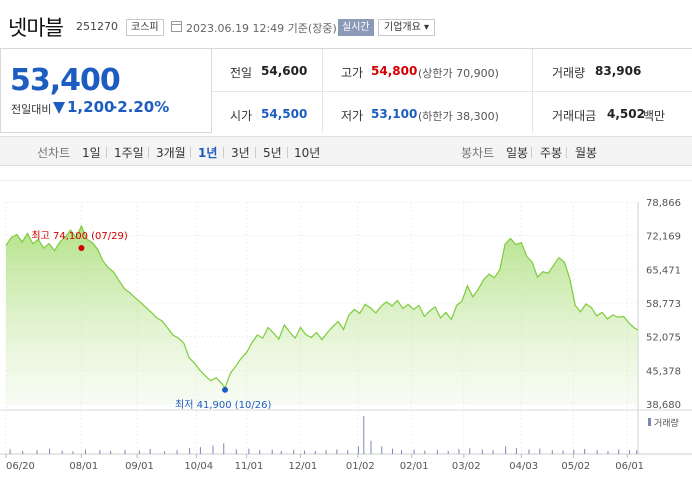 The image size is (692, 488). What do you see at coordinates (586, 153) in the screenshot?
I see `tab-monthly-candle: 월봉` at bounding box center [586, 153].